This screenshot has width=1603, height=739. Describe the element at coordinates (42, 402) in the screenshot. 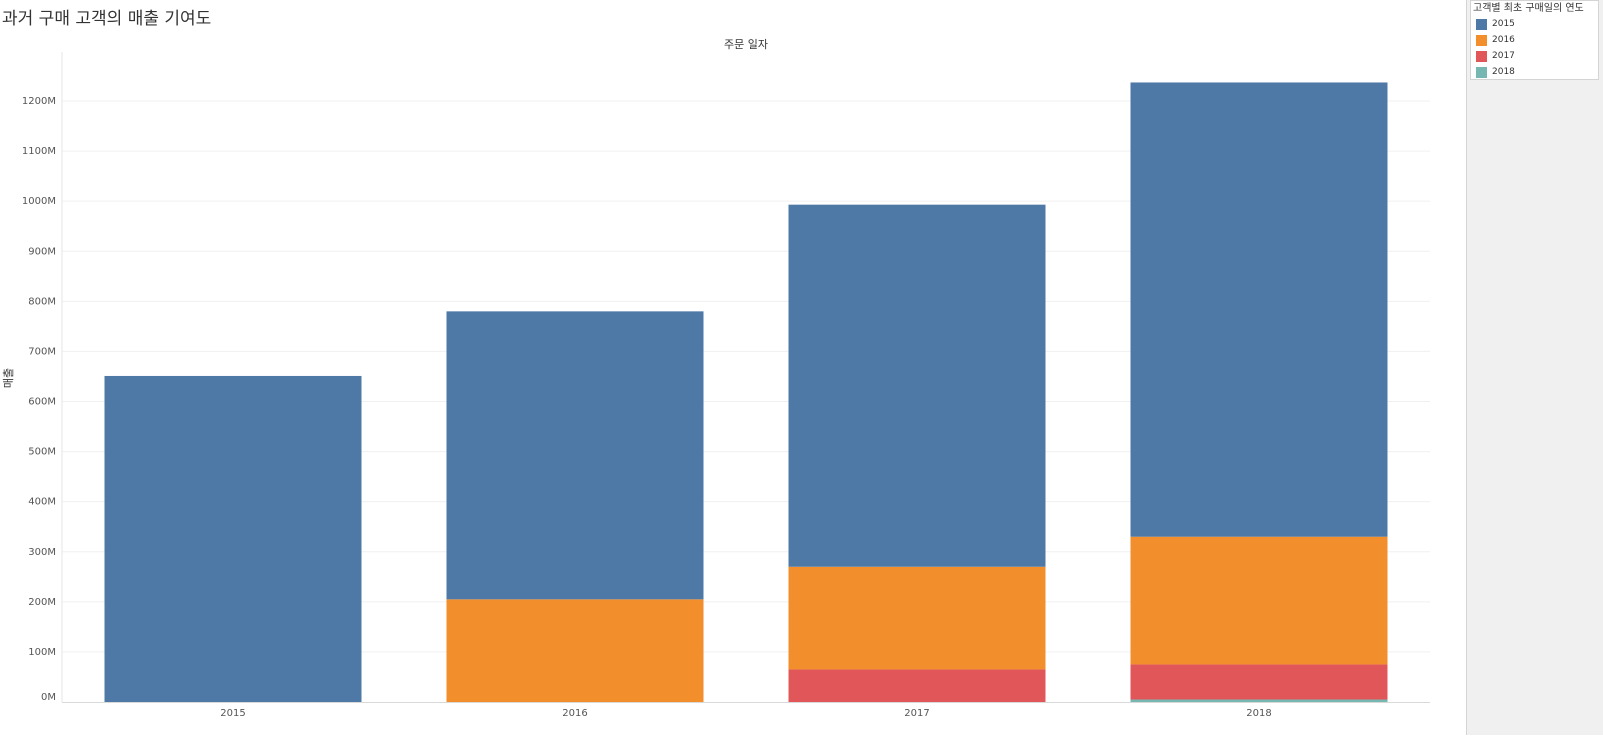

I see `y-tick-label: 600M` at that location.